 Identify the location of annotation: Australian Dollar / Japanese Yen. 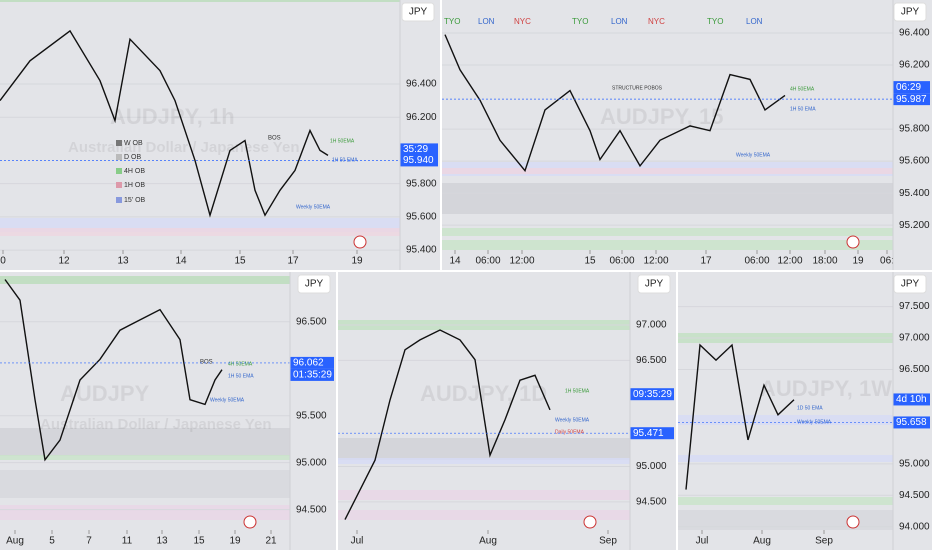
(156, 424).